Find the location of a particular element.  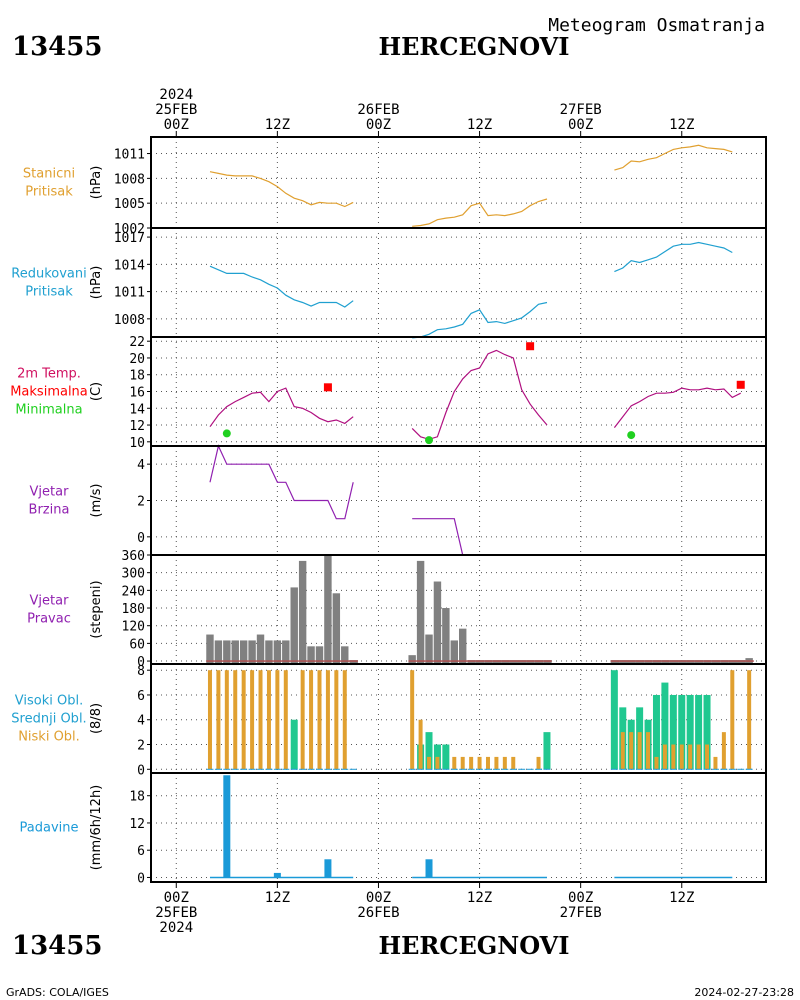

panel-label: Vjetar is located at coordinates (50, 492).